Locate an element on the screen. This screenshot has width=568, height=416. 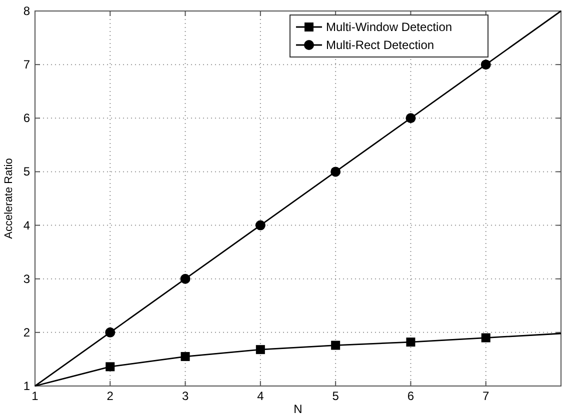
x-tick-label: 5 is located at coordinates (336, 396).